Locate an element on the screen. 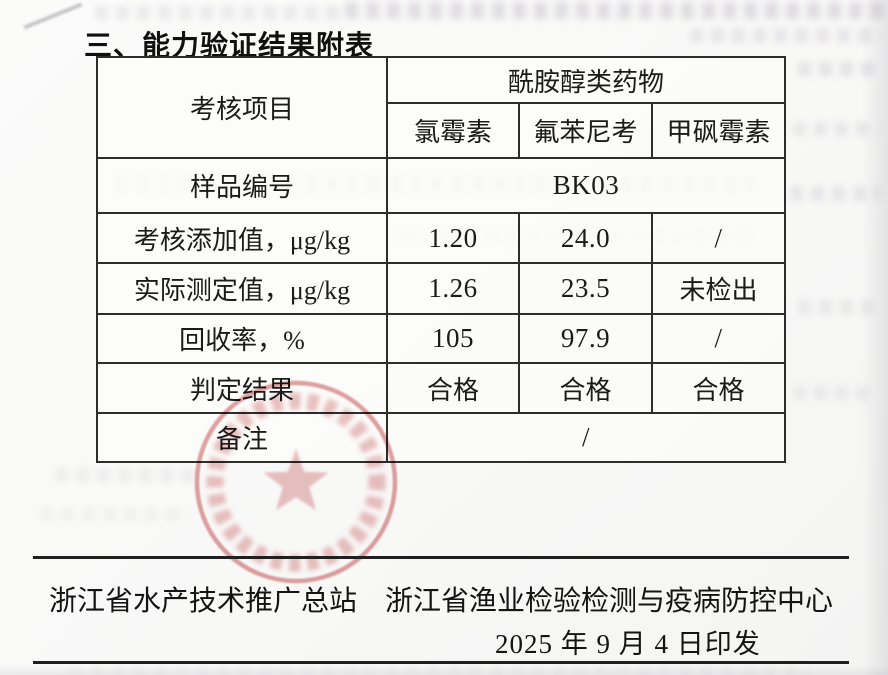 The width and height of the screenshot is (888, 675). footer-org-right: 浙江省渔业检验检测与疫病防控中心 is located at coordinates (609, 601).